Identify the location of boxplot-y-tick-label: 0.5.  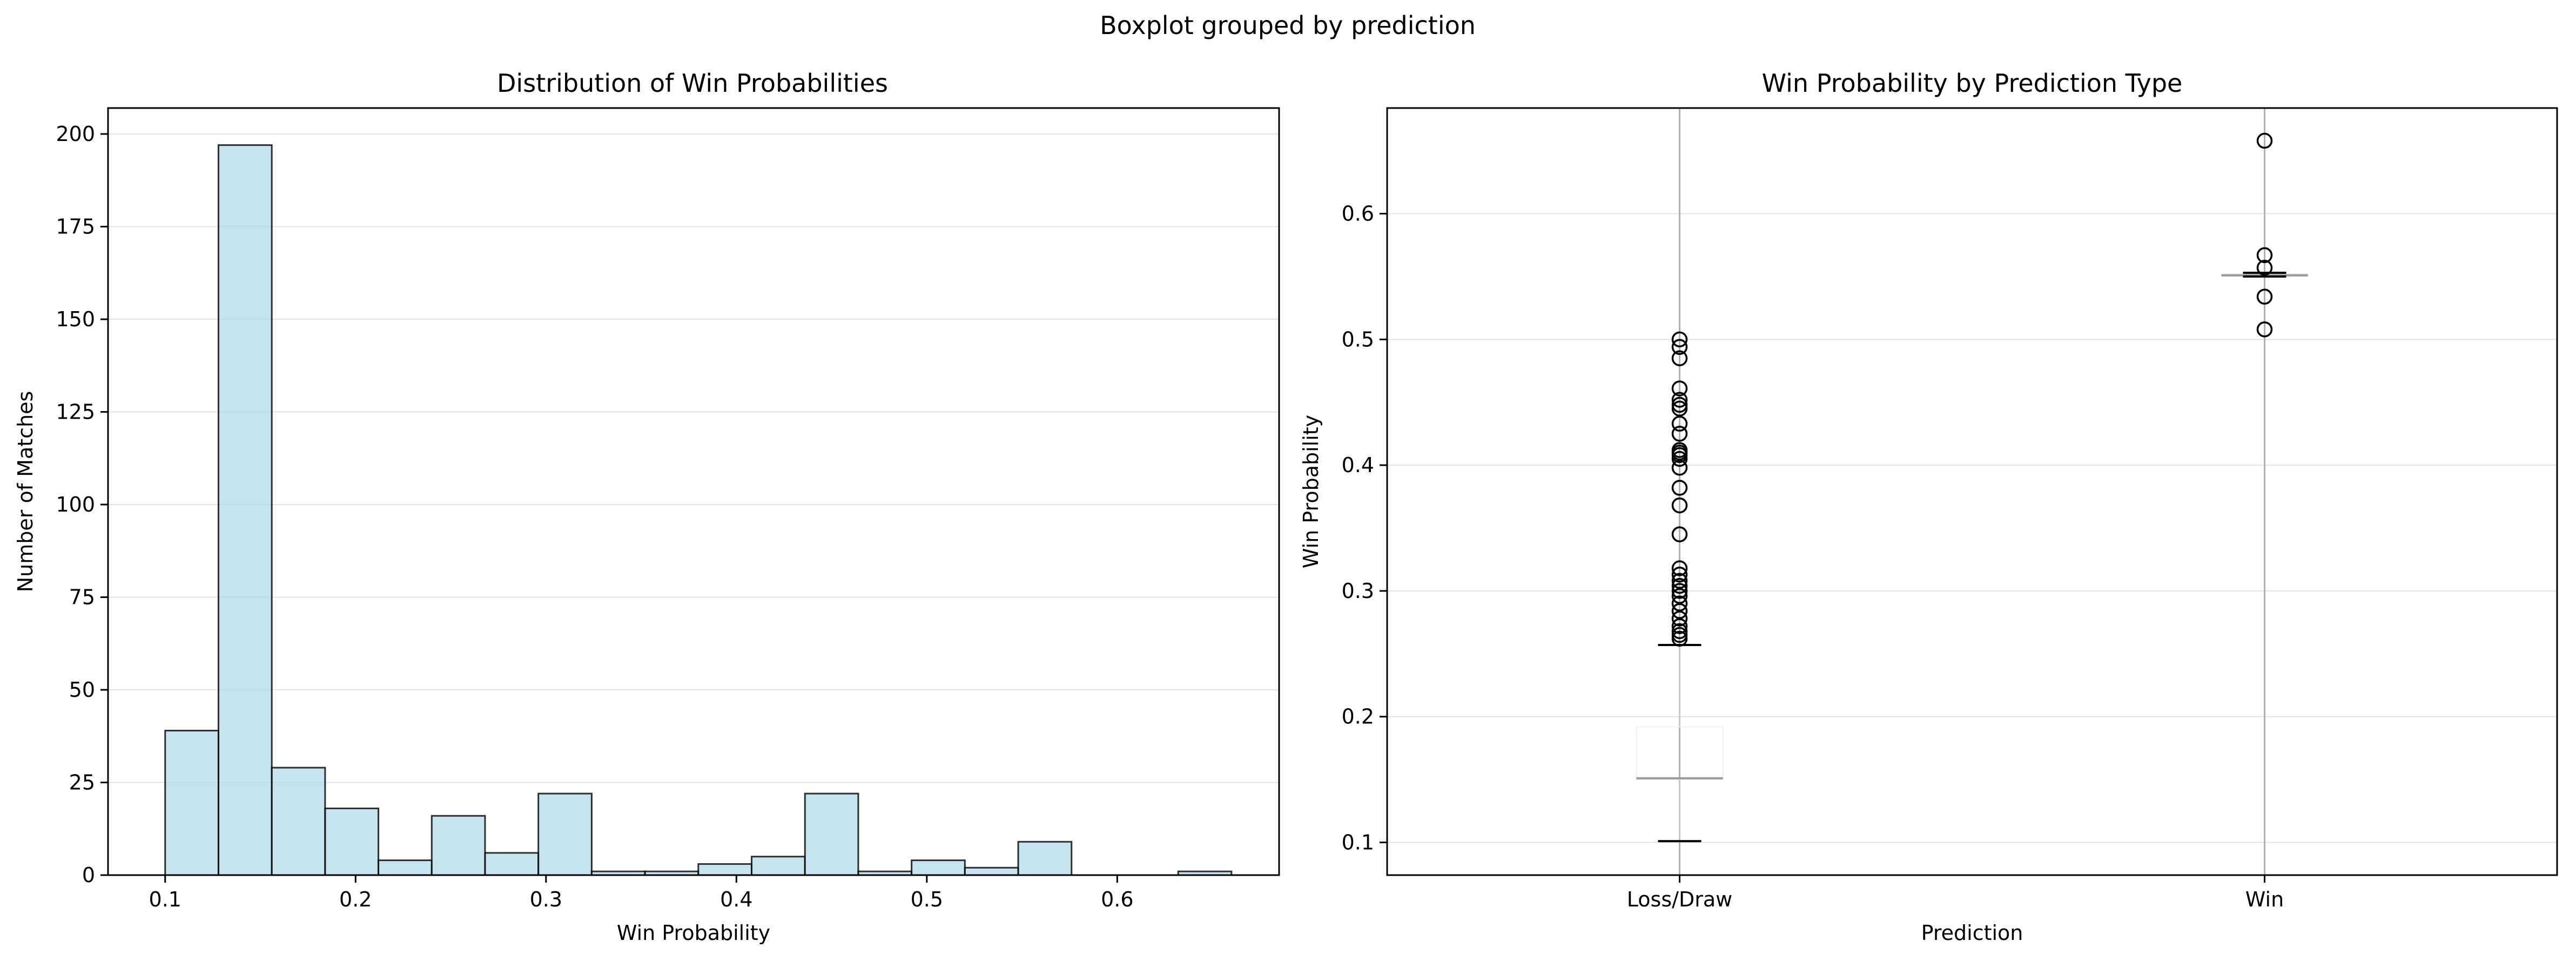
(1358, 339).